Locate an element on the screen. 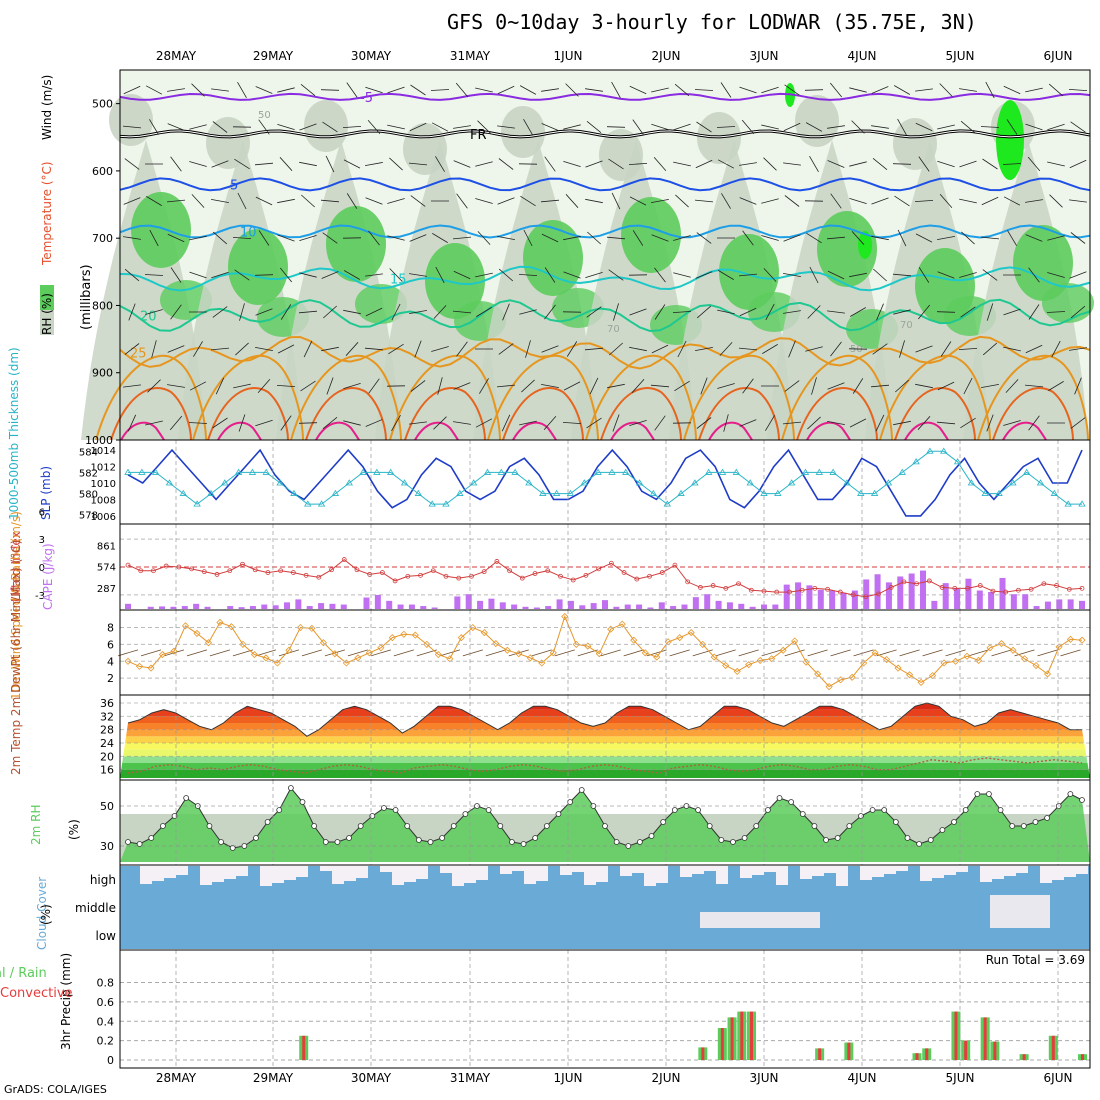  rh-field-green is located at coordinates (553, 258).